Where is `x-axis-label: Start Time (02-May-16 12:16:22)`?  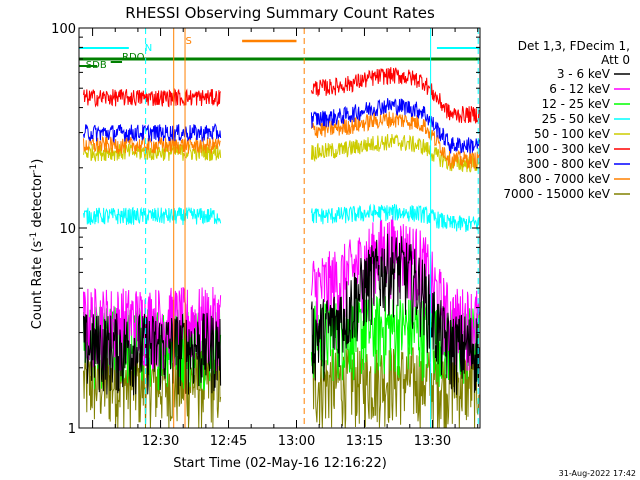
x-axis-label: Start Time (02-May-16 12:16:22) is located at coordinates (280, 463).